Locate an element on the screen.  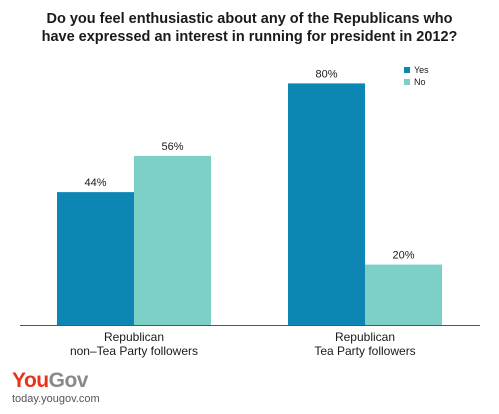
legend-swatch-yes is located at coordinates (407, 70).